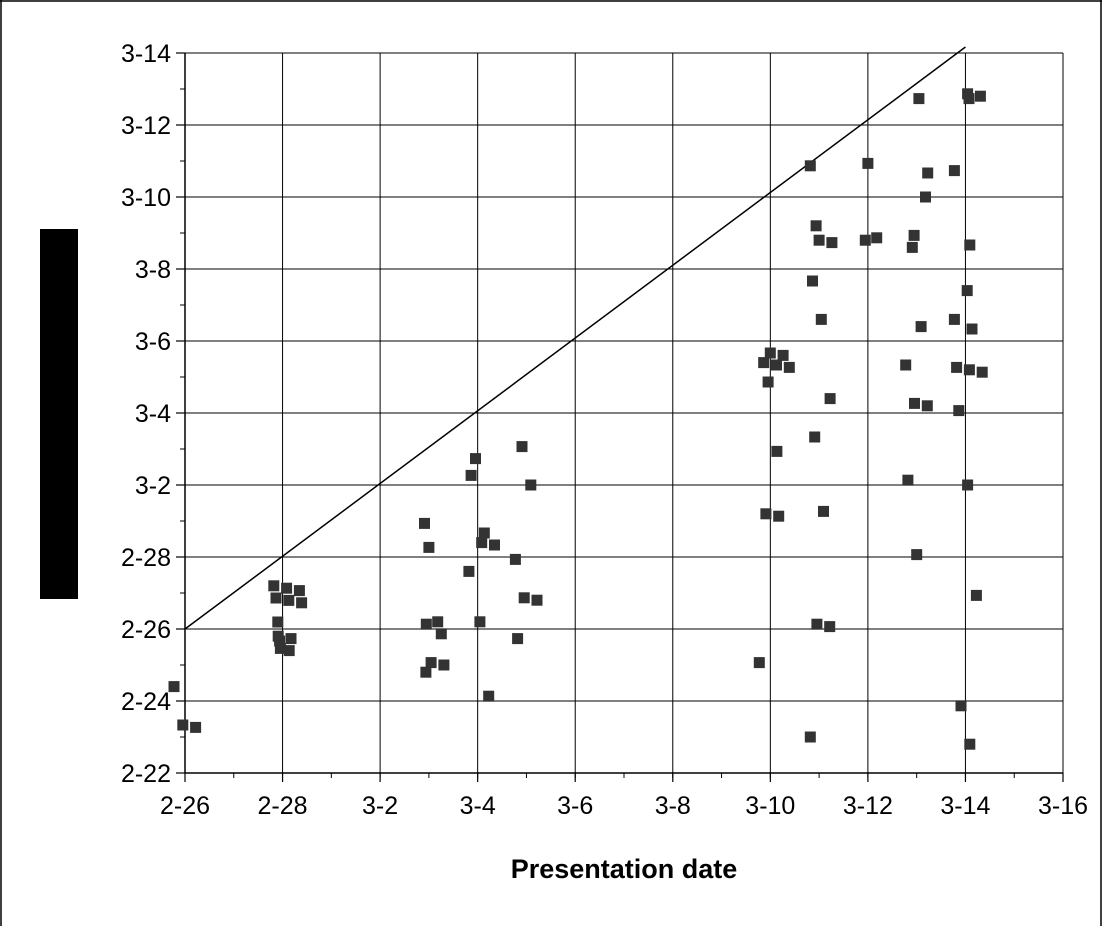  Describe the element at coordinates (146, 126) in the screenshot. I see `y-tick-label: 3-12` at that location.